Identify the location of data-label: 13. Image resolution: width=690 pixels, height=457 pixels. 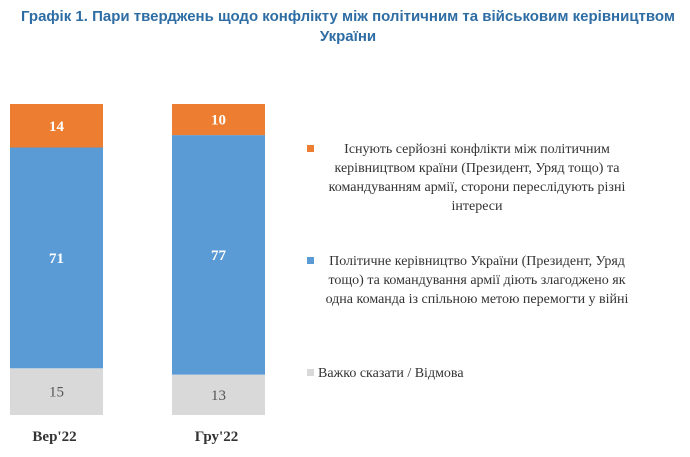
(218, 396).